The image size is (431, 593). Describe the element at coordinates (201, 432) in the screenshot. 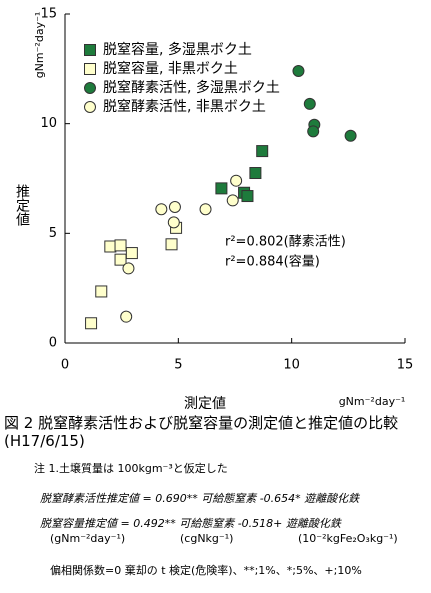

I see `caption: 図 2 脱窒酵素活性および脱窒容量の測定値と推定値の比較(H17/6/15)` at that location.